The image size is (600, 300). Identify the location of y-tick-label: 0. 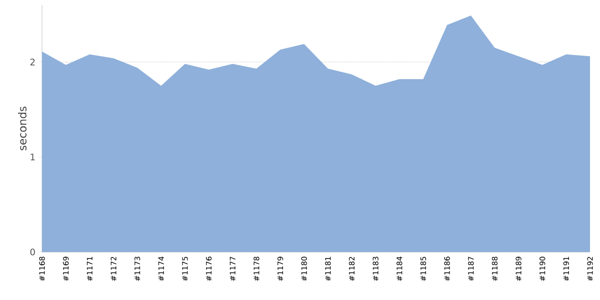
(32, 252).